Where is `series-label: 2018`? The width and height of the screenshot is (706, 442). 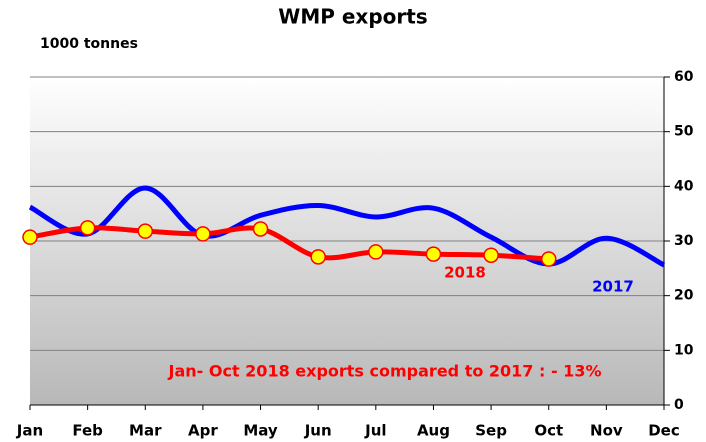
series-label: 2018 is located at coordinates (465, 273).